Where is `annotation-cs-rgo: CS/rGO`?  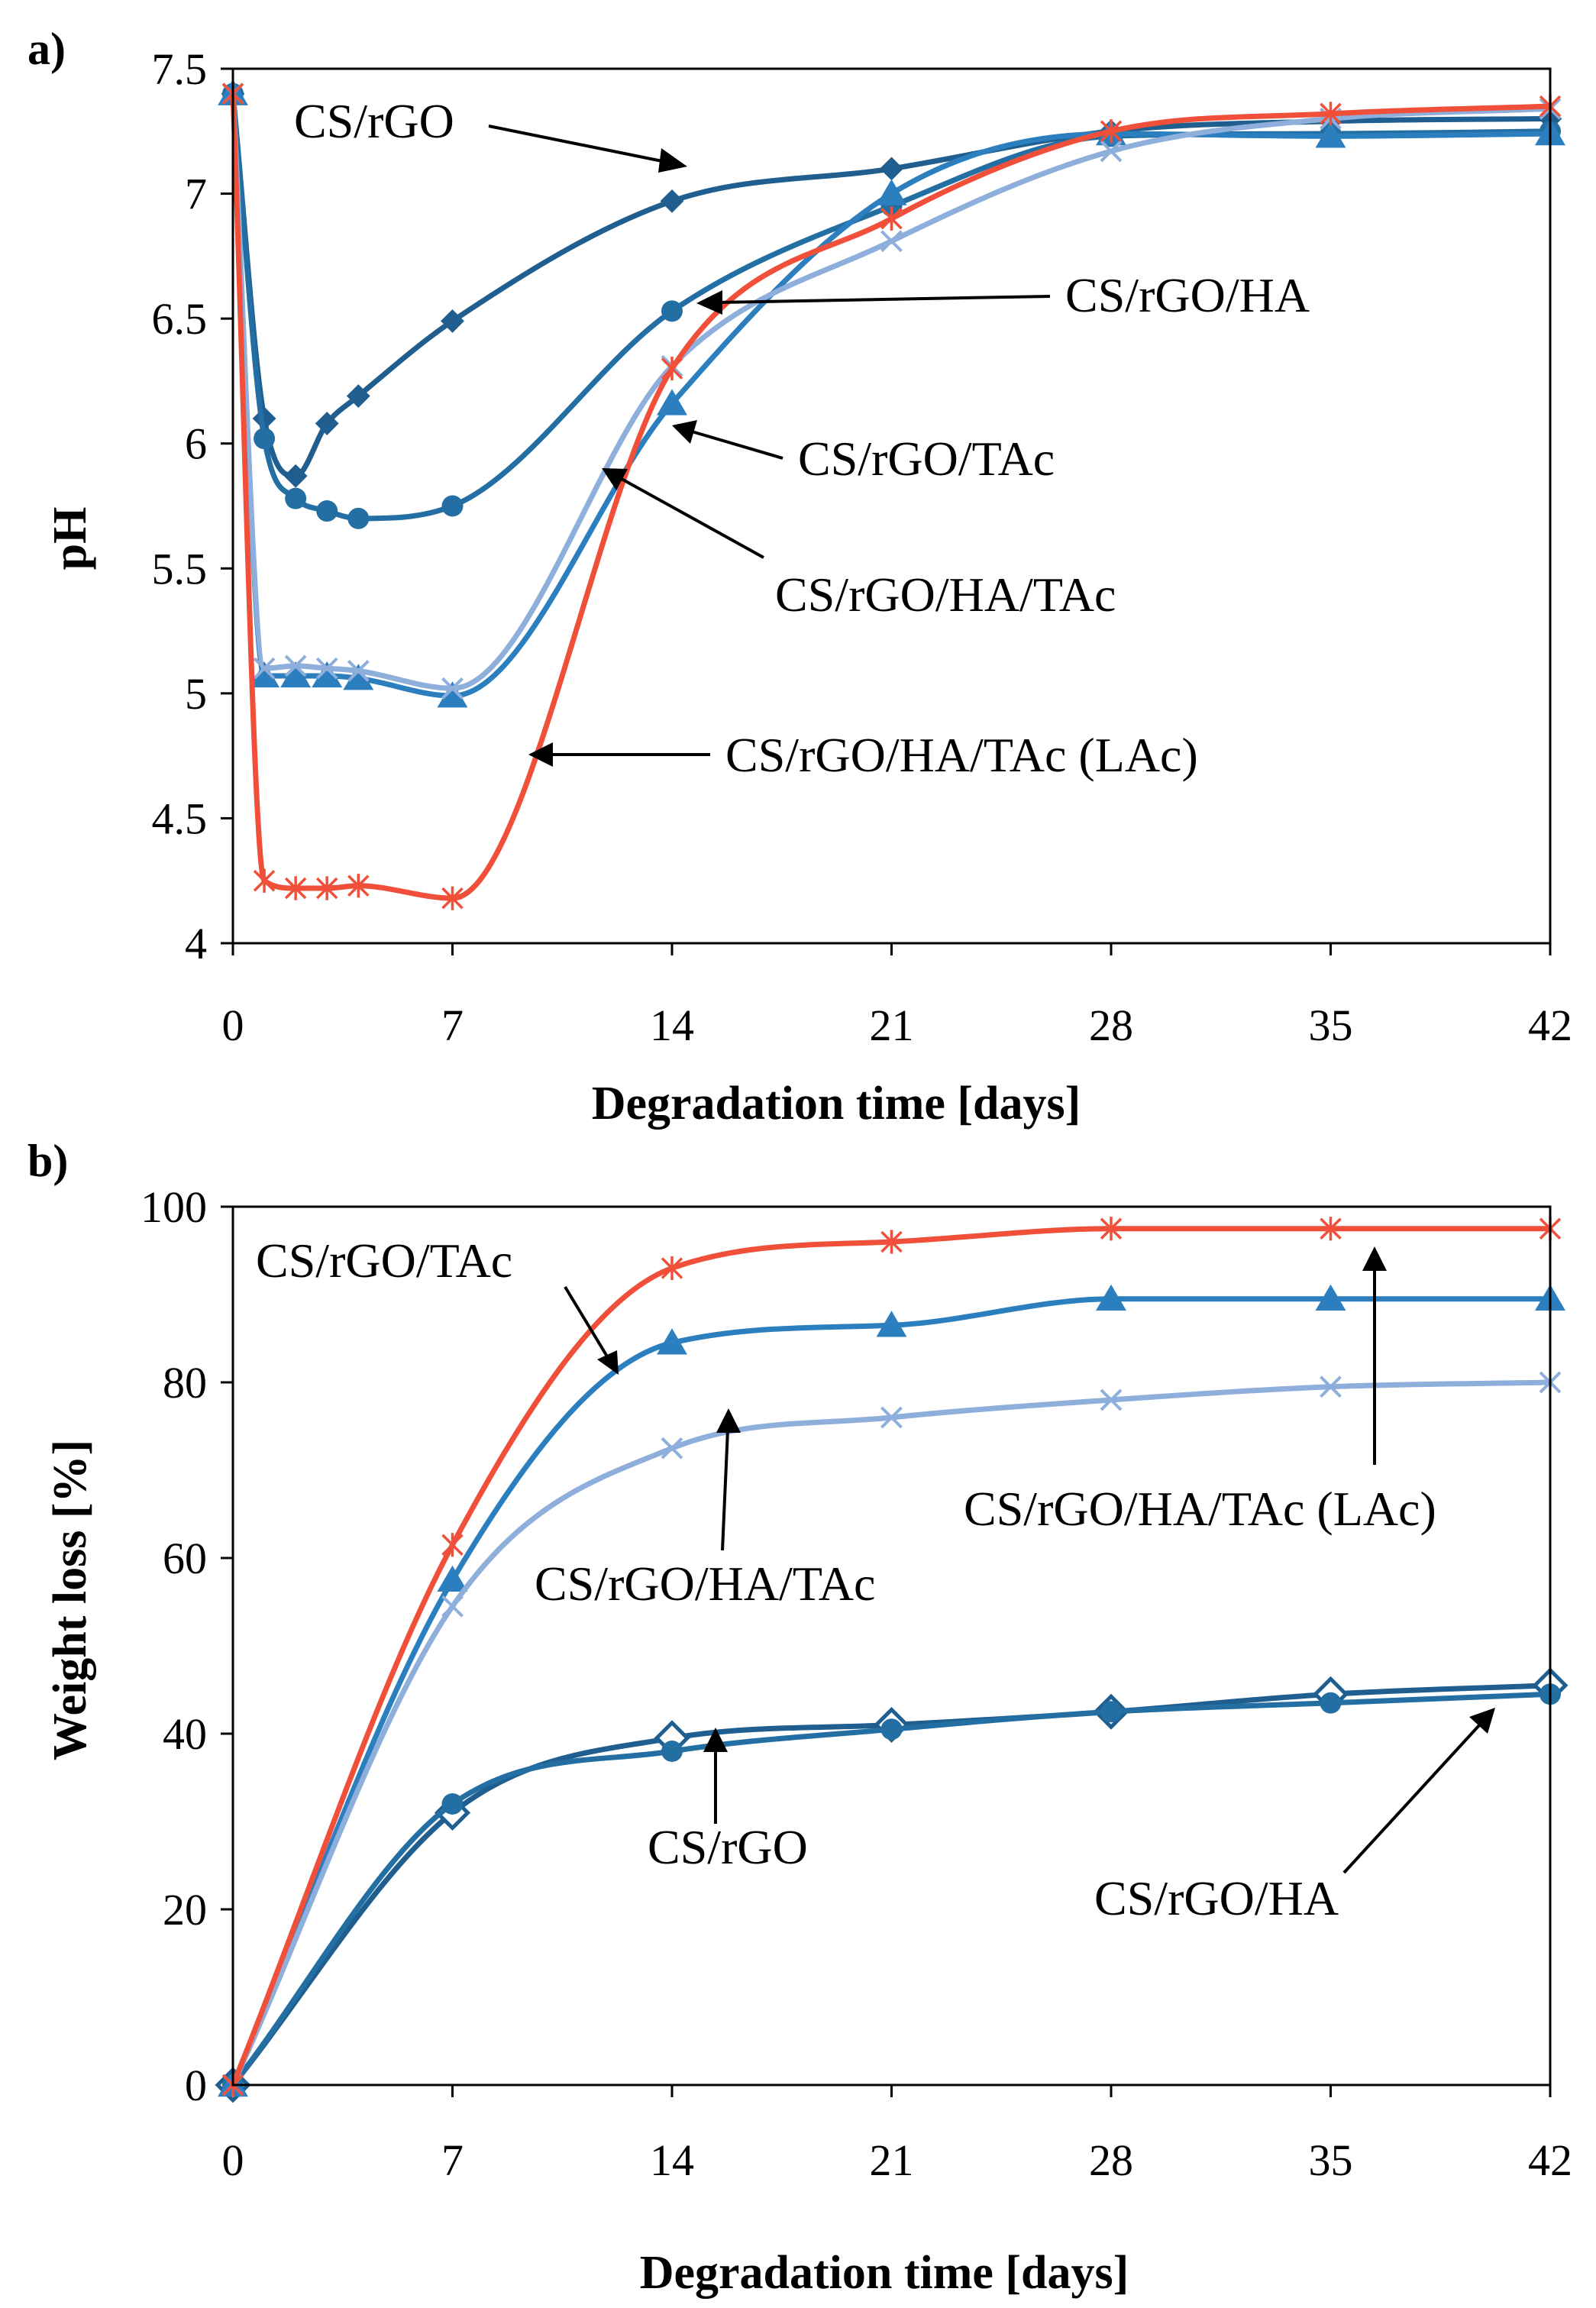 annotation-cs-rgo: CS/rGO is located at coordinates (490, 133).